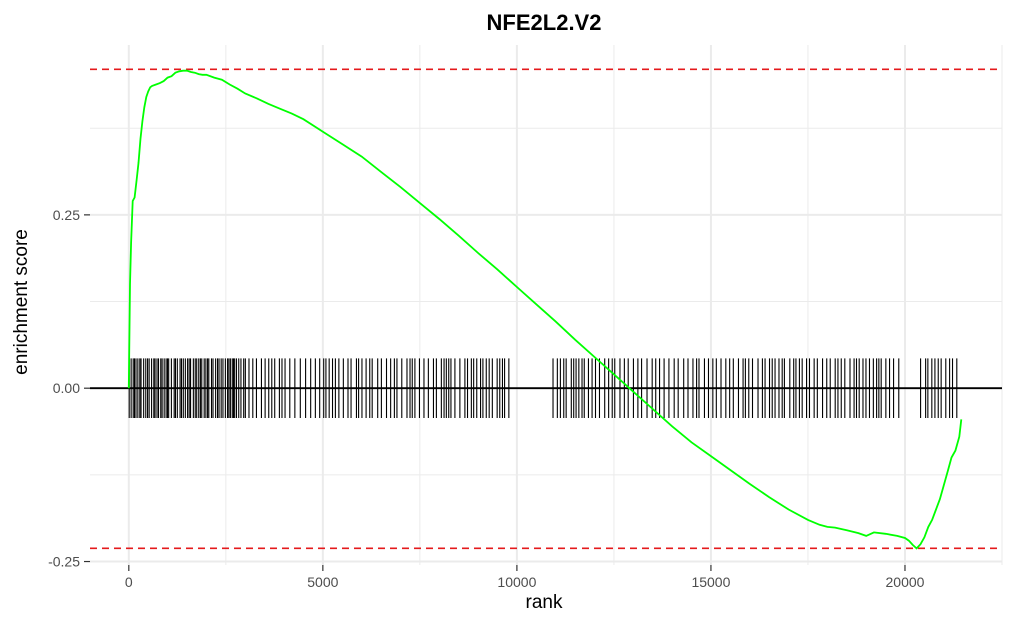 Image resolution: width=1012 pixels, height=625 pixels. What do you see at coordinates (66, 388) in the screenshot?
I see `y-tick-label: 0.00` at bounding box center [66, 388].